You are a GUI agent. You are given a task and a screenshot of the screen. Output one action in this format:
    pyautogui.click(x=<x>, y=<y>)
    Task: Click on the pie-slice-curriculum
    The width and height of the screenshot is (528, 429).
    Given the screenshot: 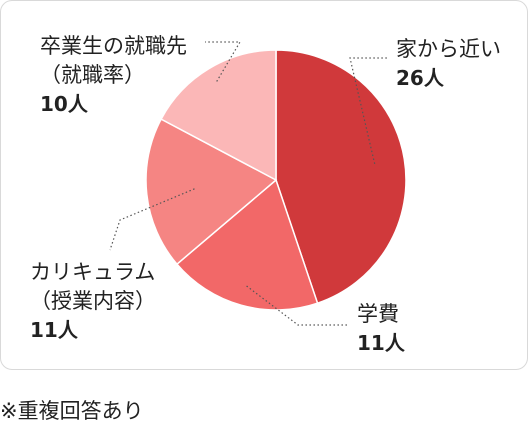 What is the action you would take?
    pyautogui.click(x=211, y=192)
    